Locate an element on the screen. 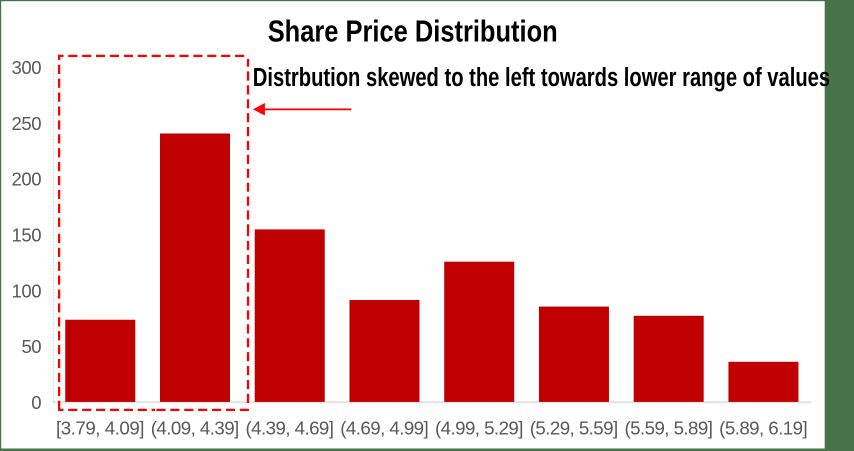  svg-text: 300 is located at coordinates (27, 67).